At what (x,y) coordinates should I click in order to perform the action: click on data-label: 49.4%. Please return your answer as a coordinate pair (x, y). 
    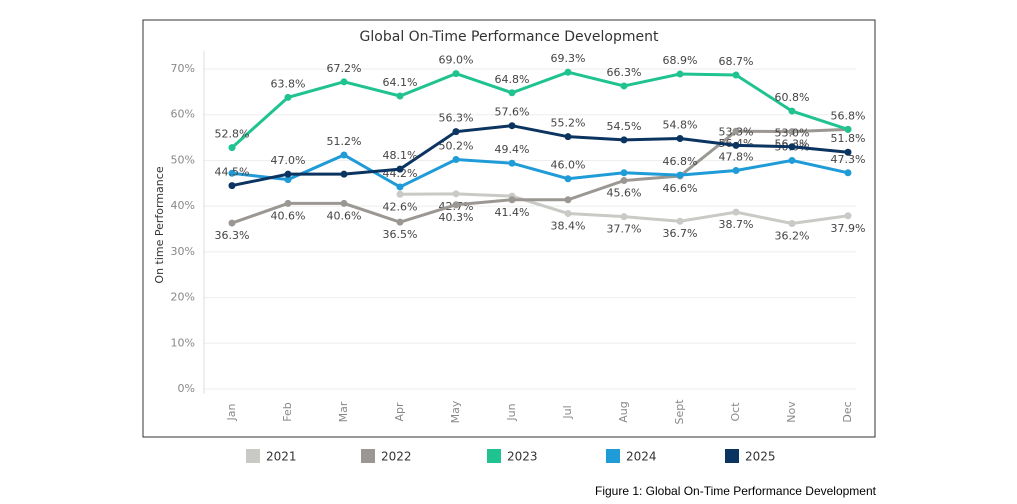
    Looking at the image, I should click on (512, 149).